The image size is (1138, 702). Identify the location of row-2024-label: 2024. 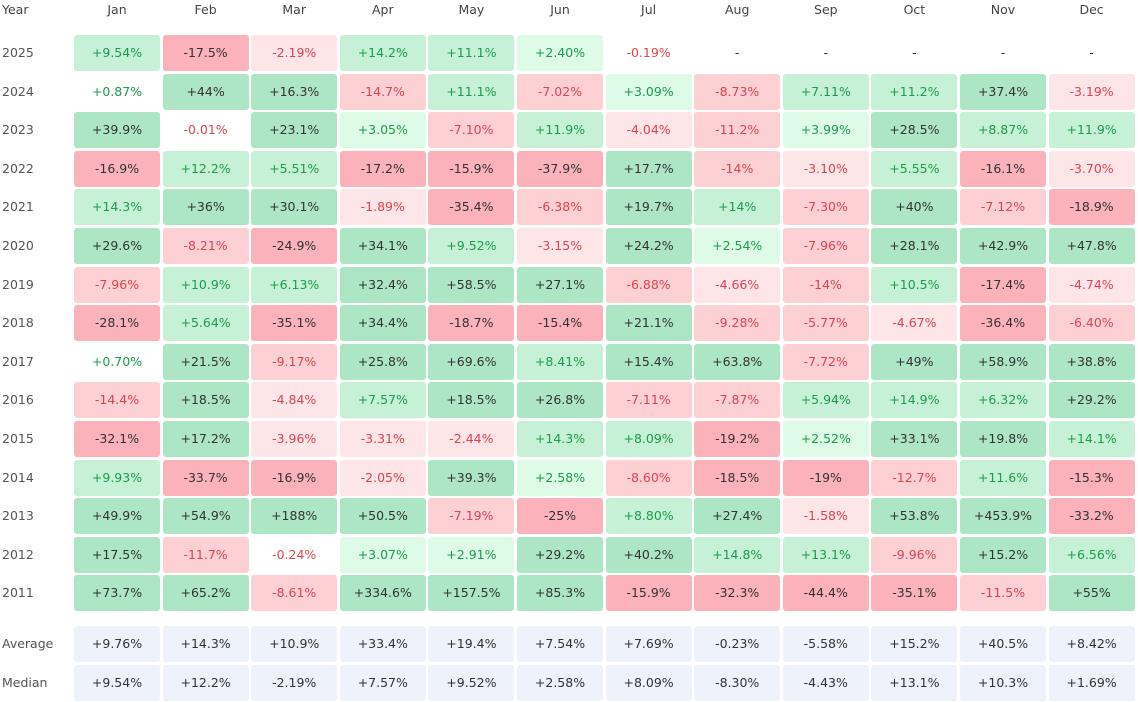
(18, 91).